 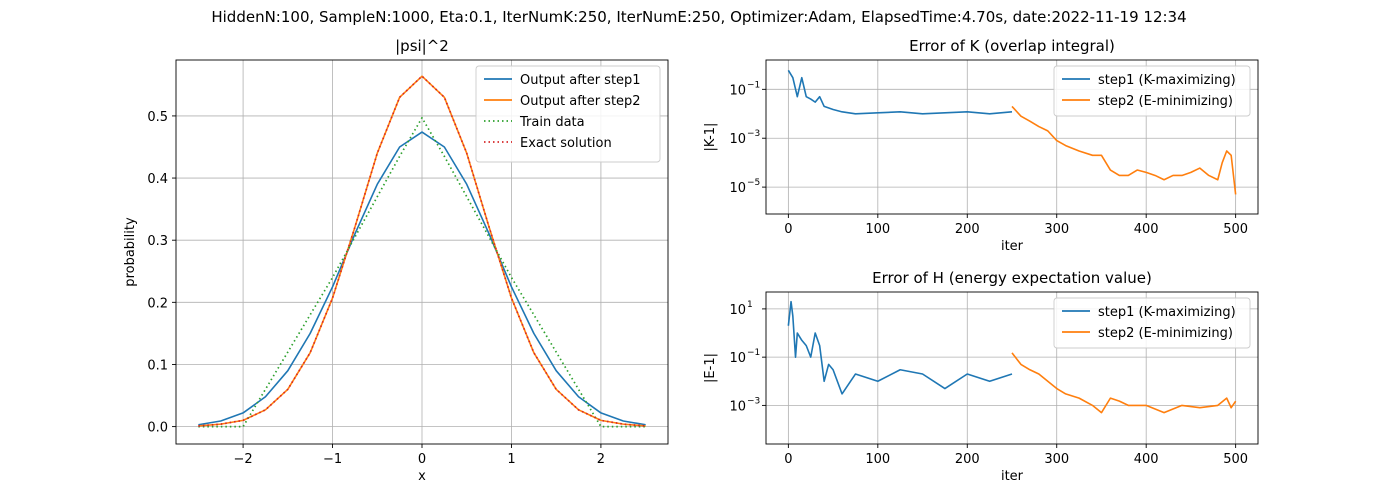 I want to click on chart-errH-title: Error of H (energy expectation value), so click(x=1012, y=278).